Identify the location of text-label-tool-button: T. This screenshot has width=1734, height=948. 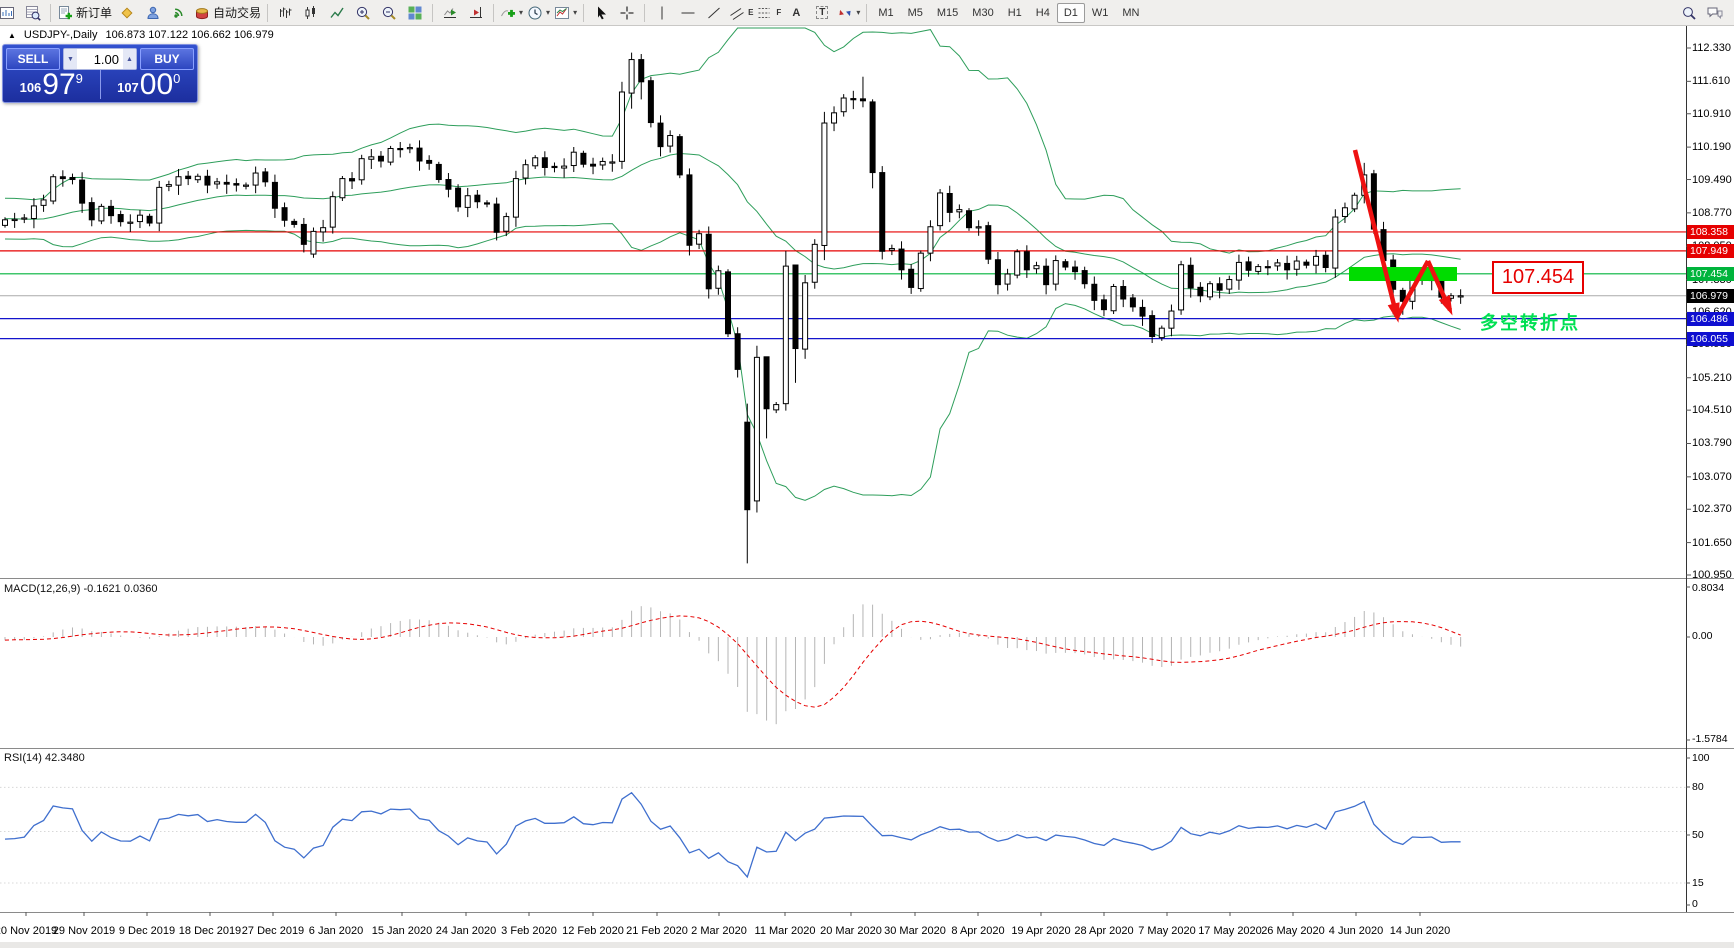
(822, 13).